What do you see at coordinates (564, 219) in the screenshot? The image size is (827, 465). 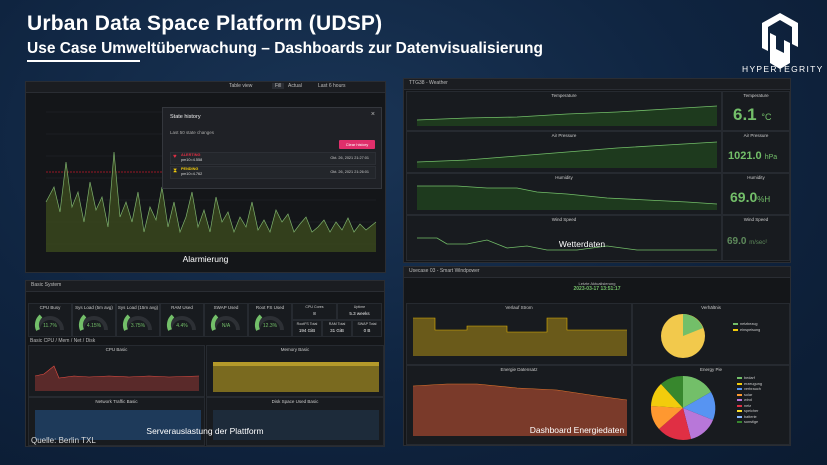 I see `chart-title: Wind Speed` at bounding box center [564, 219].